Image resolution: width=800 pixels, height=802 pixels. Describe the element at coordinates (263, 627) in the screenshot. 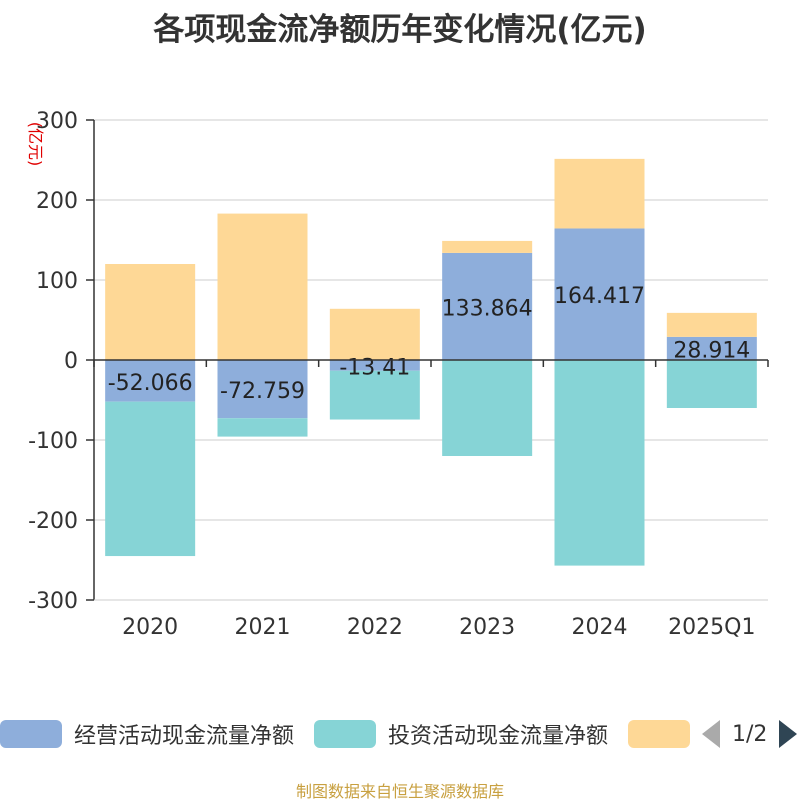

I see `x-tick-label: 2021` at that location.